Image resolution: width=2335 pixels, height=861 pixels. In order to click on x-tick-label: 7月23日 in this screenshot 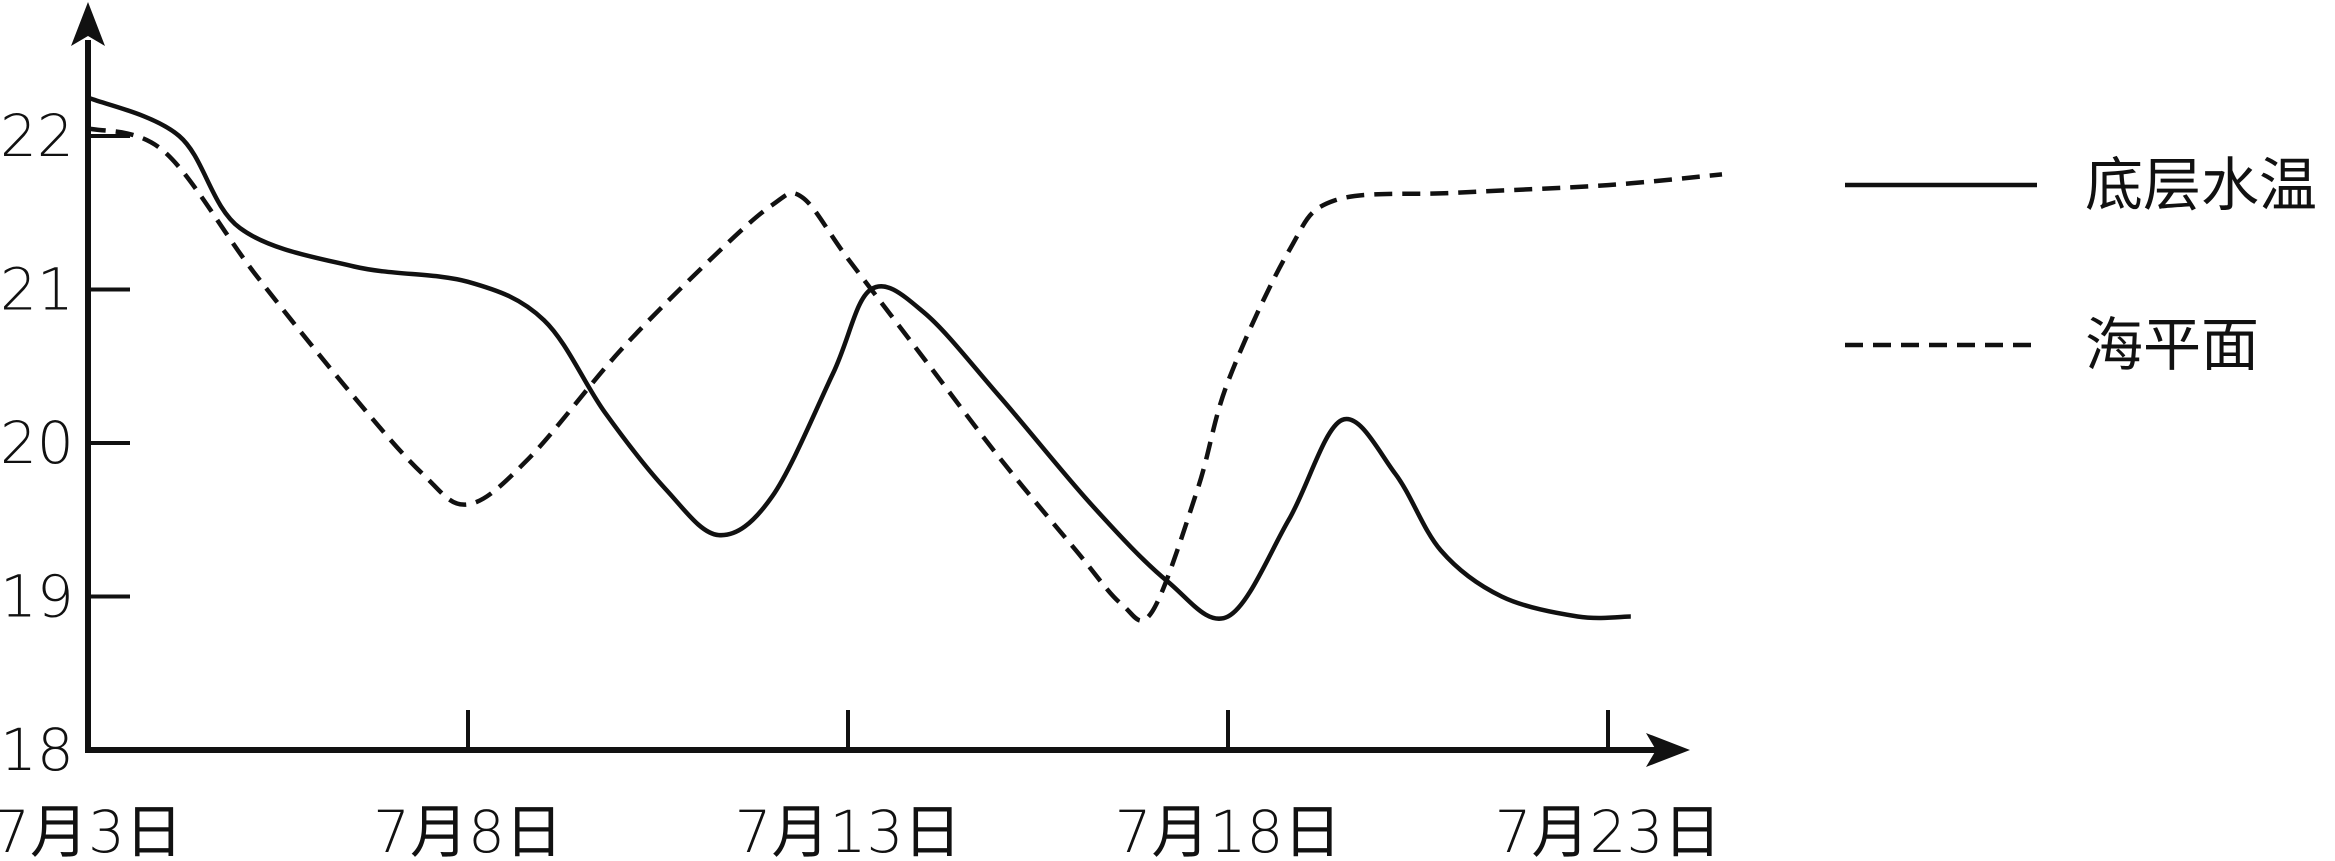, I will do `click(1608, 829)`.